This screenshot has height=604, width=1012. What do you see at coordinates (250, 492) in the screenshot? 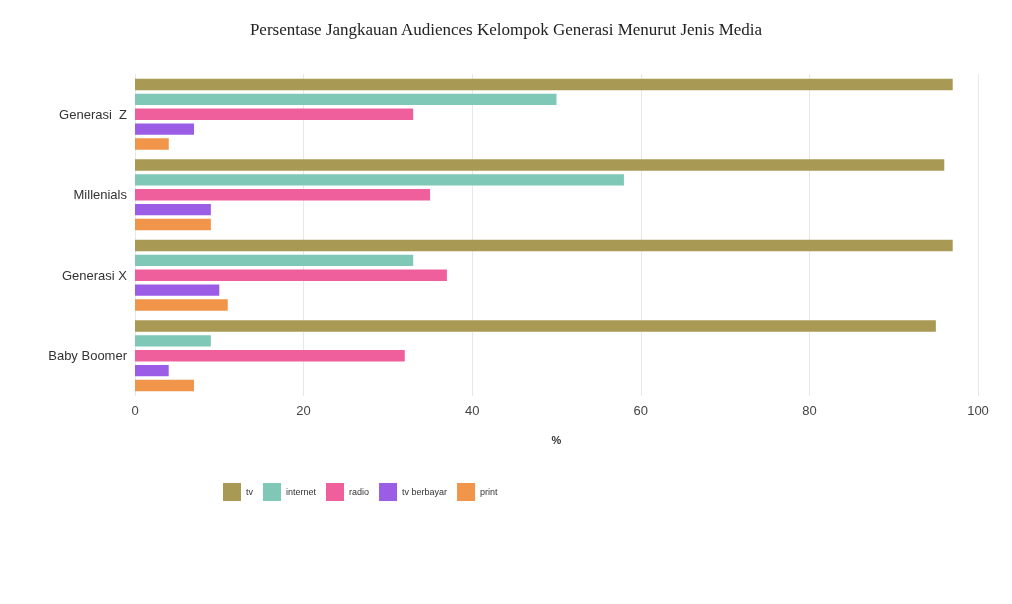
I see `legend-label: tv` at bounding box center [250, 492].